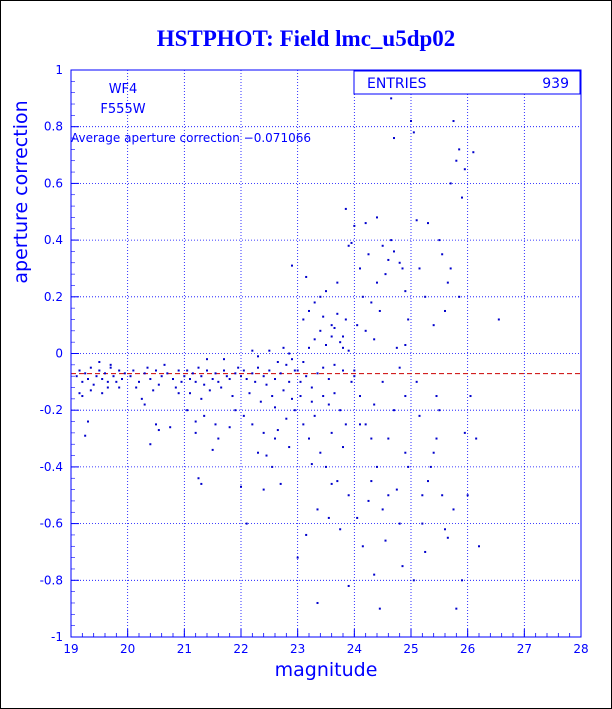  Describe the element at coordinates (397, 84) in the screenshot. I see `stats-entries-label: ENTRIES` at that location.